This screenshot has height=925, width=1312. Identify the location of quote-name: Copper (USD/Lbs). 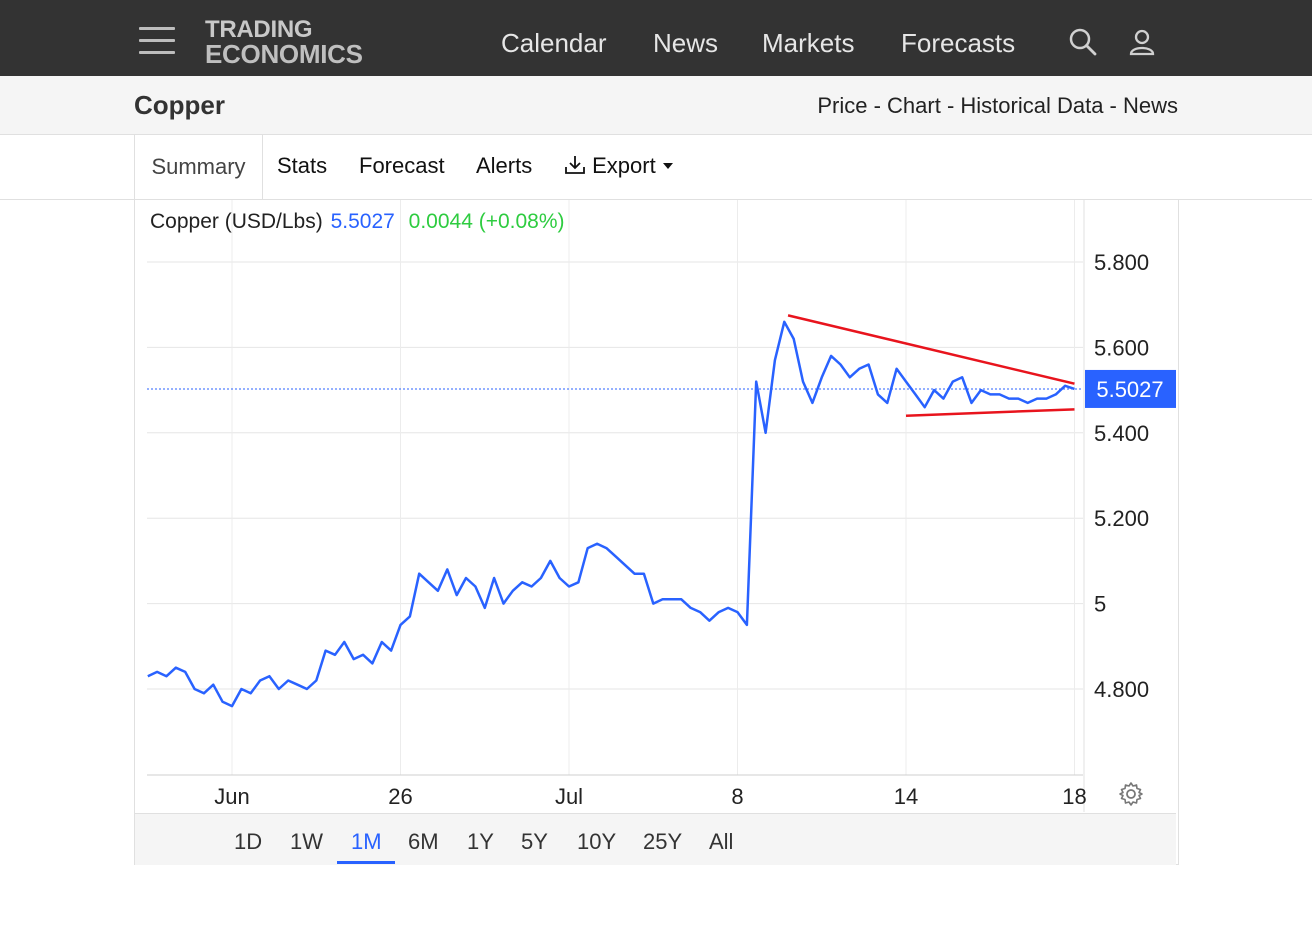
(236, 221).